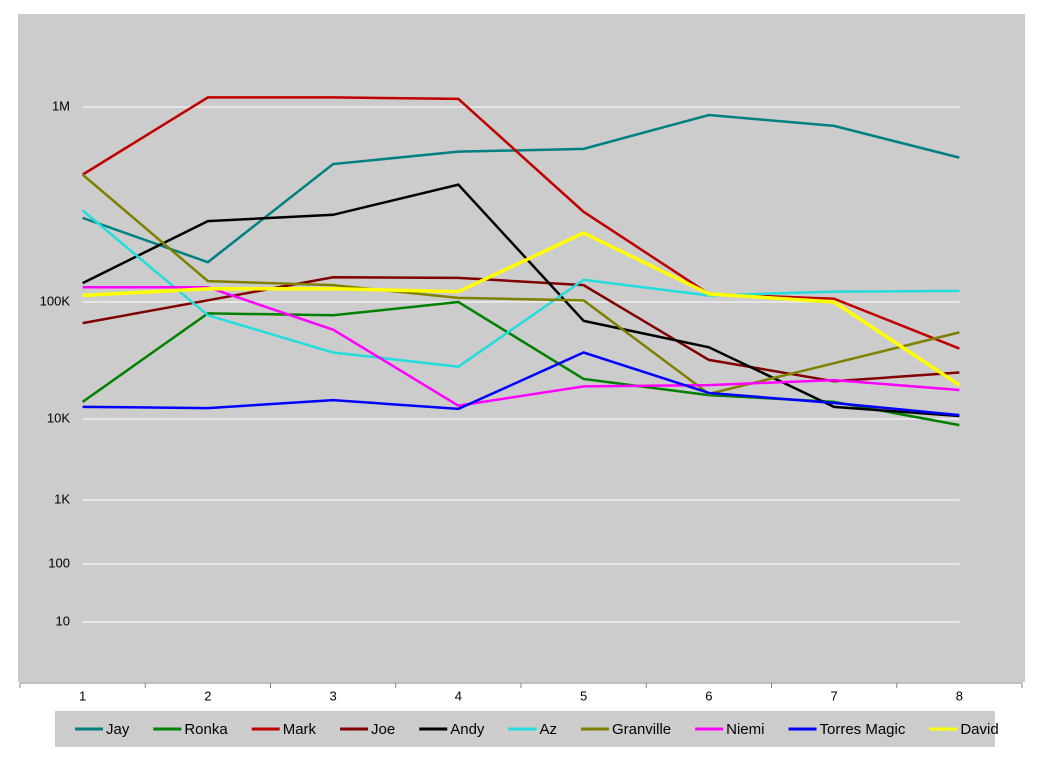  Describe the element at coordinates (745, 729) in the screenshot. I see `legend-label: Niemi` at that location.